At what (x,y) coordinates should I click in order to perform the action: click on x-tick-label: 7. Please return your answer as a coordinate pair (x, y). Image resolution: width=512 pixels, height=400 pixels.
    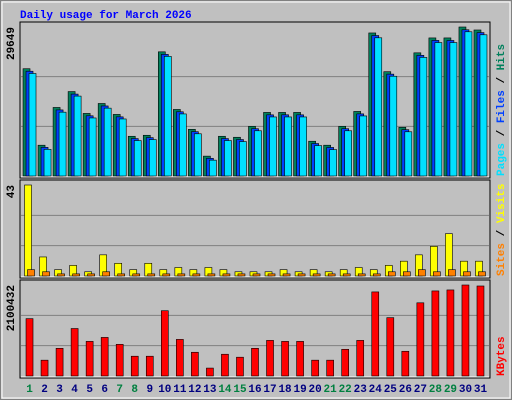
    Looking at the image, I should click on (119, 390).